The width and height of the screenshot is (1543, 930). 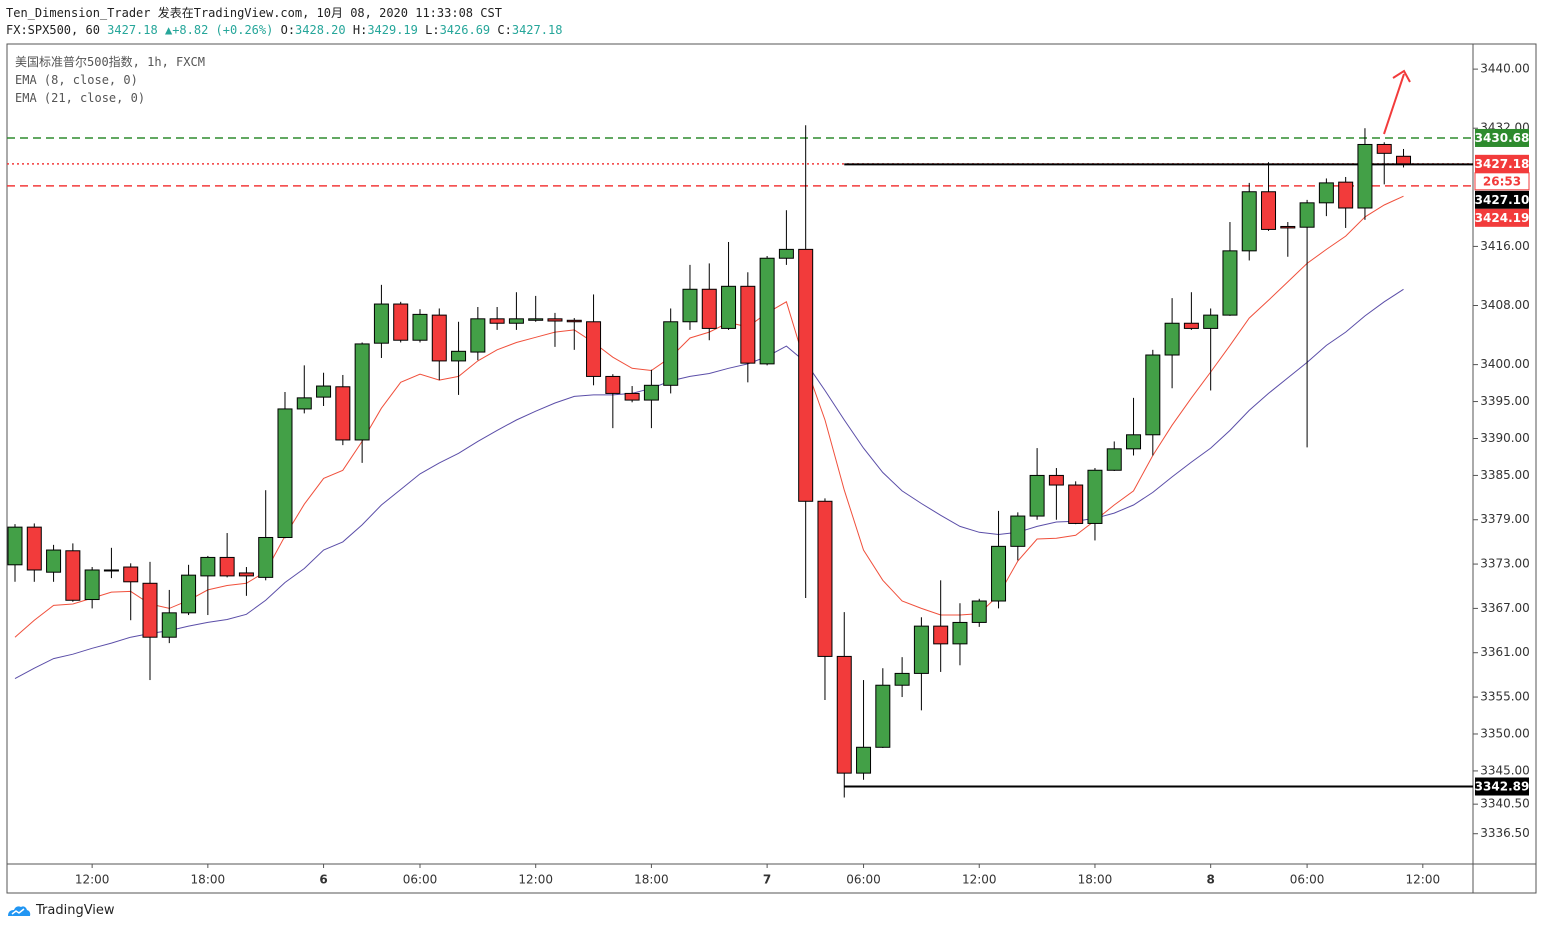 I want to click on y-tick-label: 3379.00, so click(x=1505, y=519).